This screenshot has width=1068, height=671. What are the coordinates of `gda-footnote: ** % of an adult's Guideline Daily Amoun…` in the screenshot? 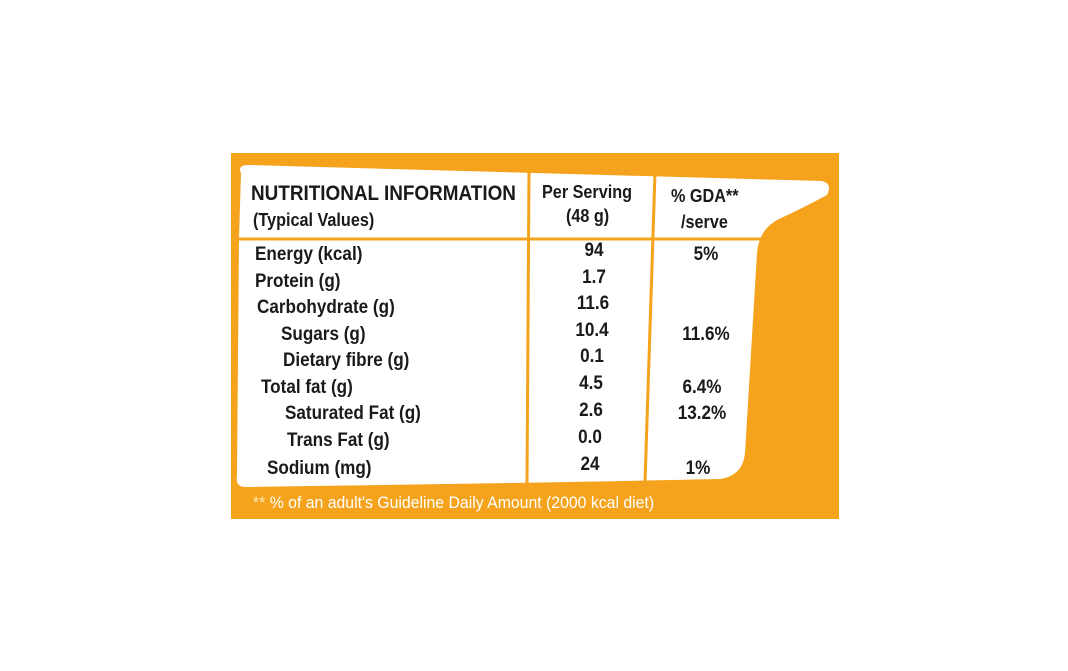 It's located at (453, 502).